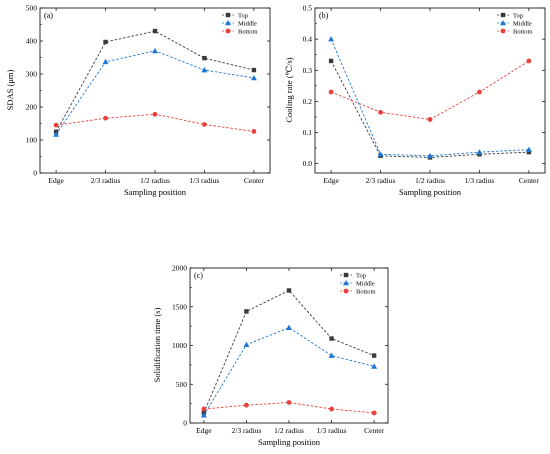  I want to click on y-tick-label: 0.3, so click(308, 70).